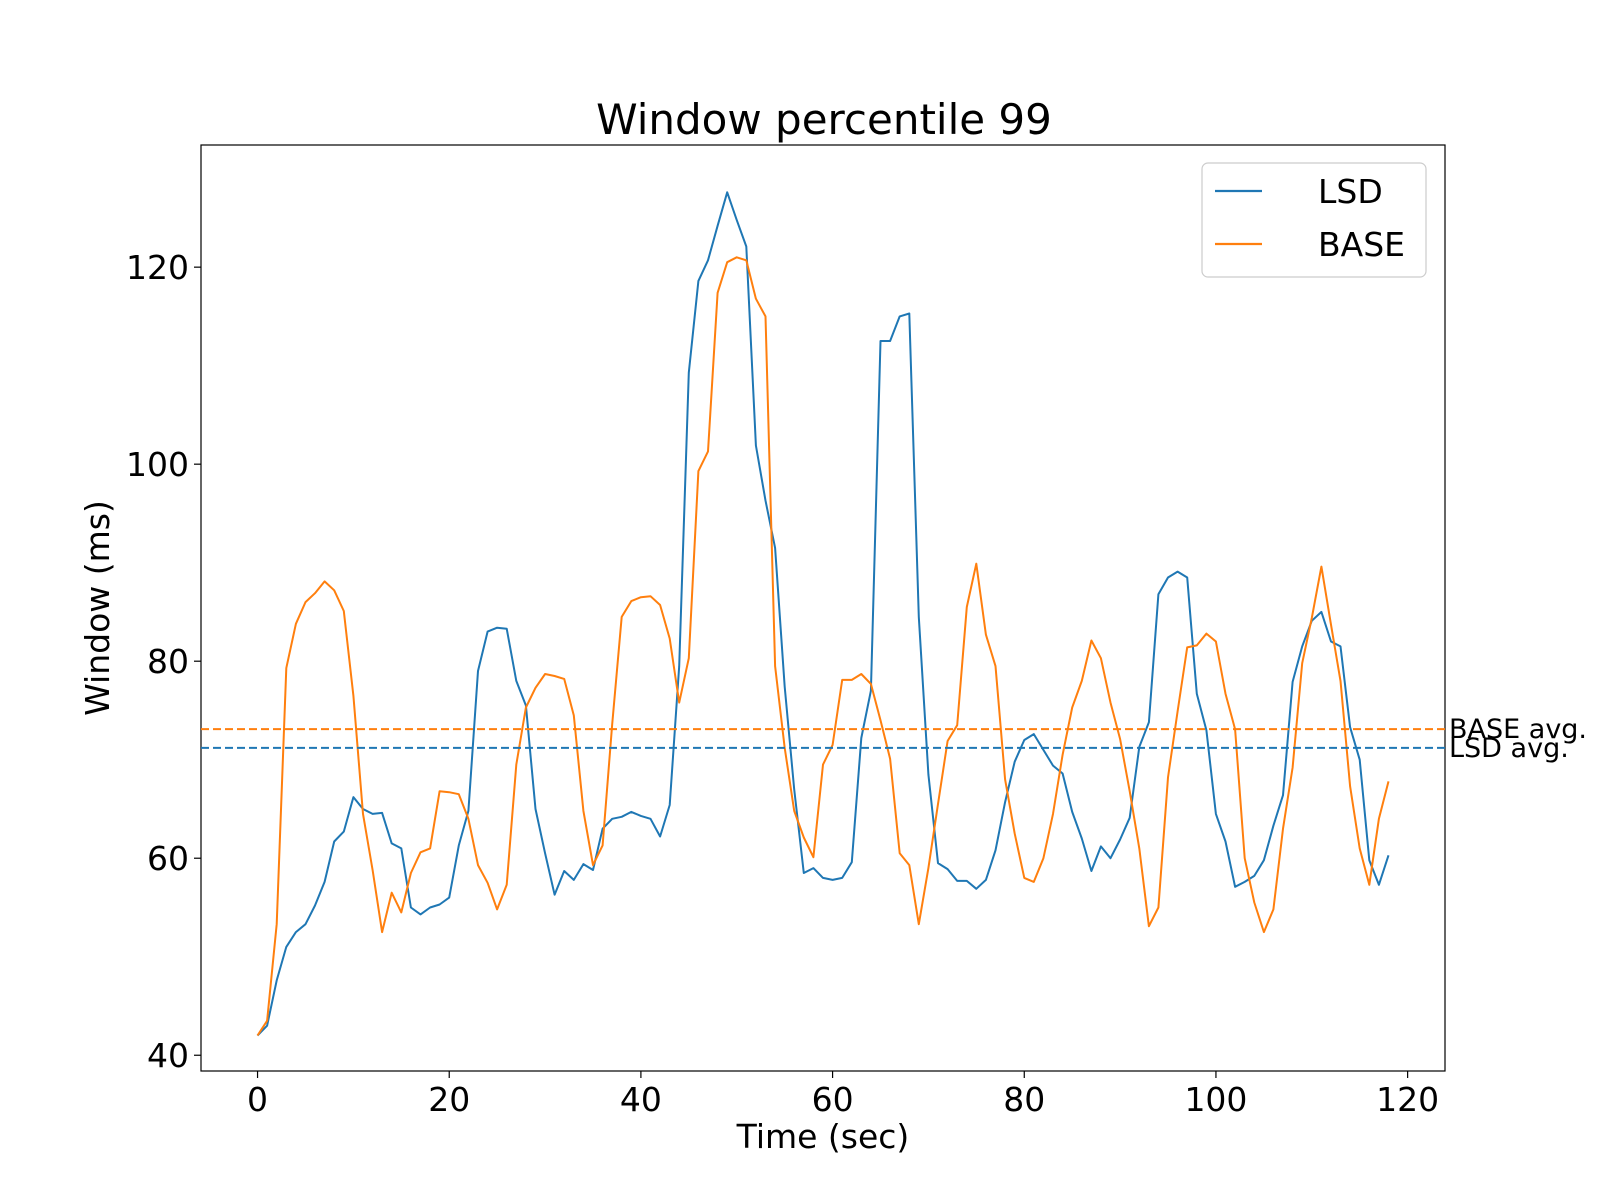 This screenshot has height=1200, width=1600. What do you see at coordinates (1509, 748) in the screenshot?
I see `avg-label-lsd: LSD avg.` at bounding box center [1509, 748].